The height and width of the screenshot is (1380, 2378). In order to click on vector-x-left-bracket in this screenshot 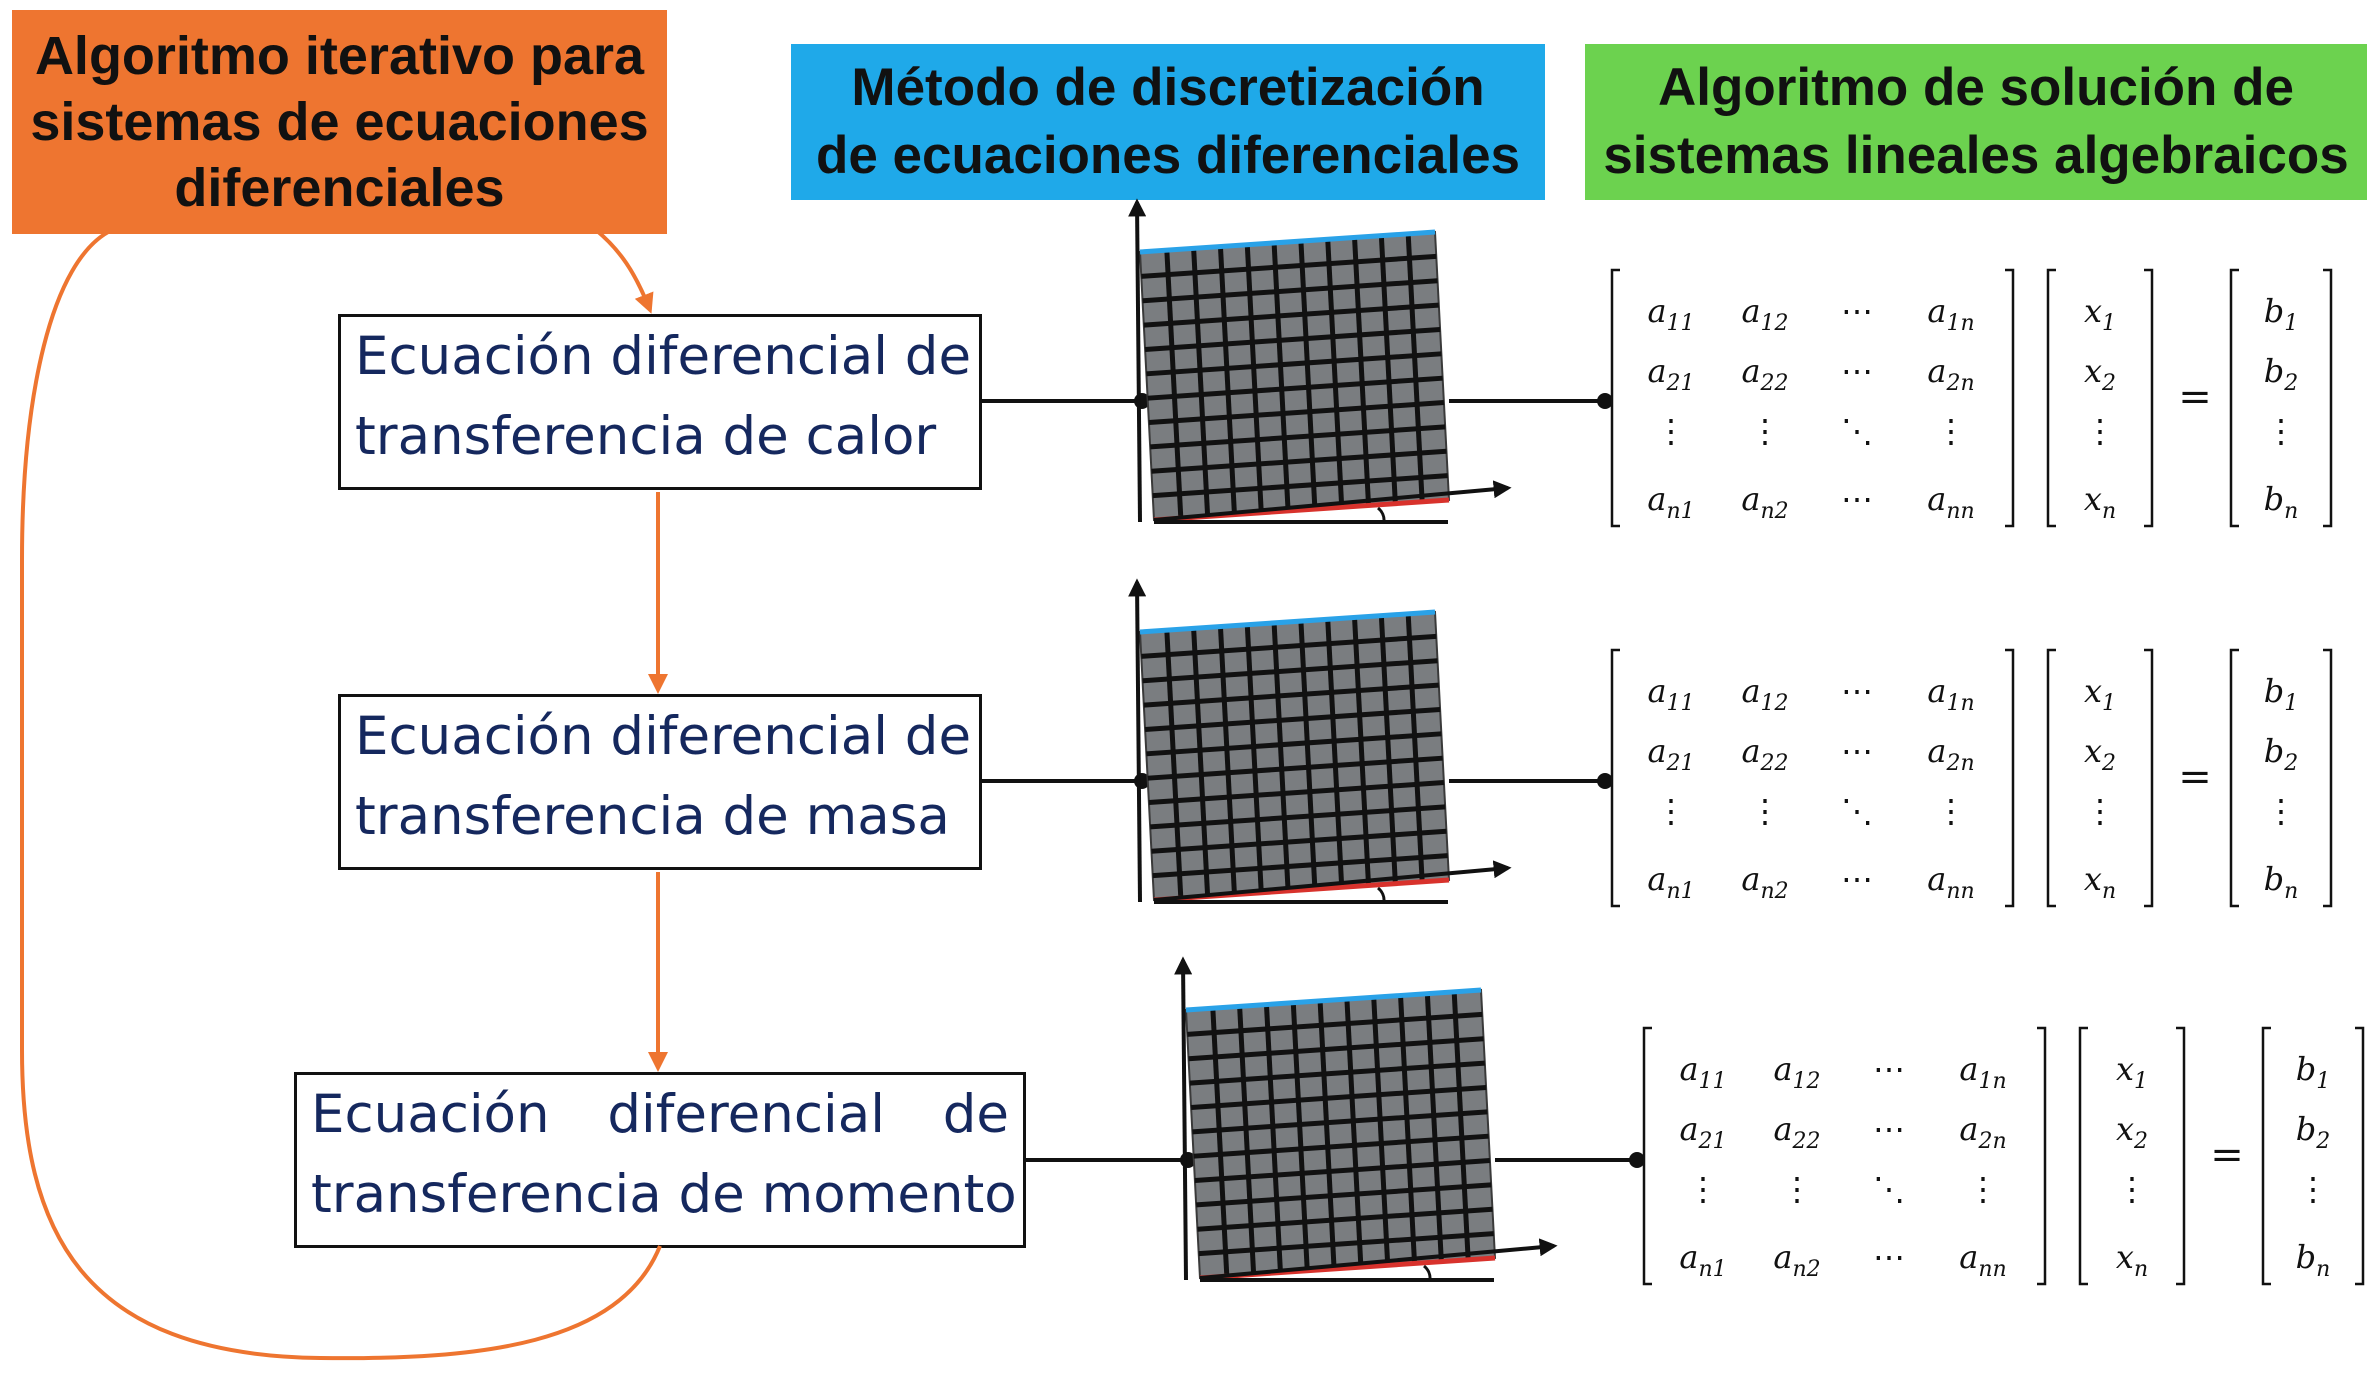, I will do `click(2051, 398)`.